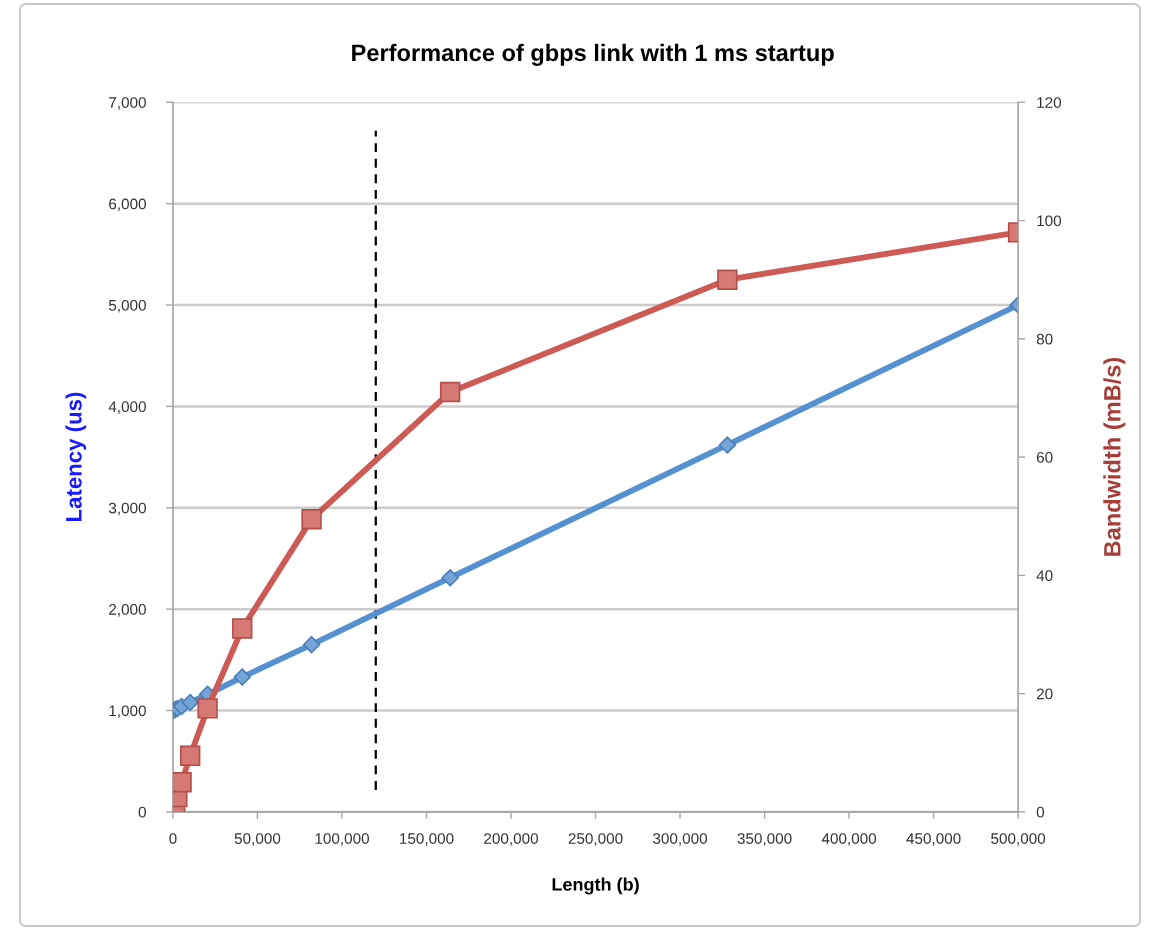 This screenshot has width=1153, height=930. Describe the element at coordinates (1044, 694) in the screenshot. I see `y2-tick-label: 20` at that location.